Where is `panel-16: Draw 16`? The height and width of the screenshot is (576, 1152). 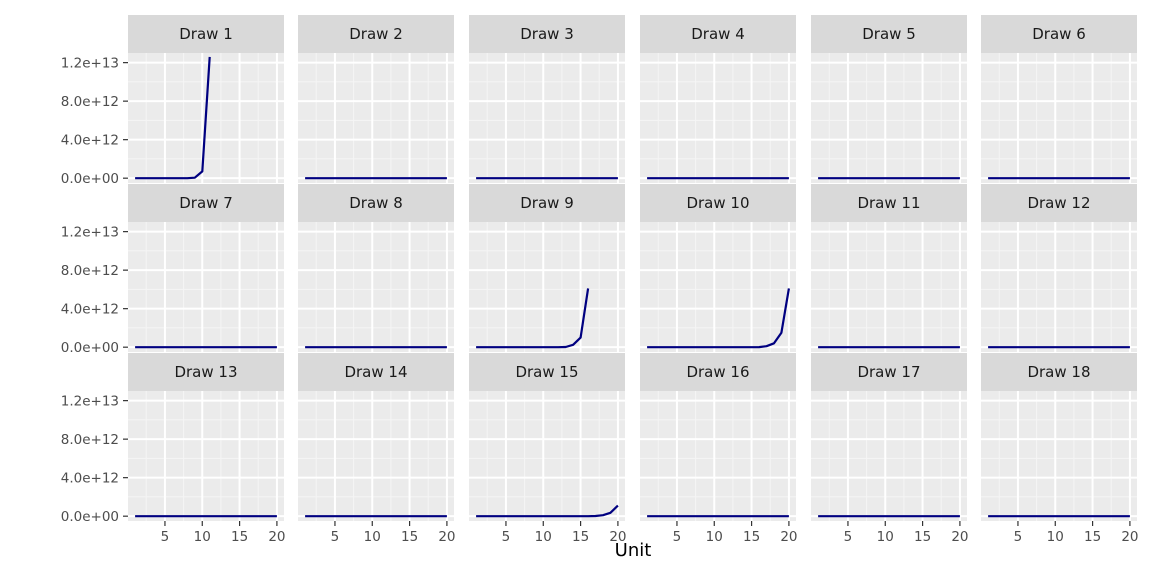
panel-16: Draw 16 is located at coordinates (718, 437).